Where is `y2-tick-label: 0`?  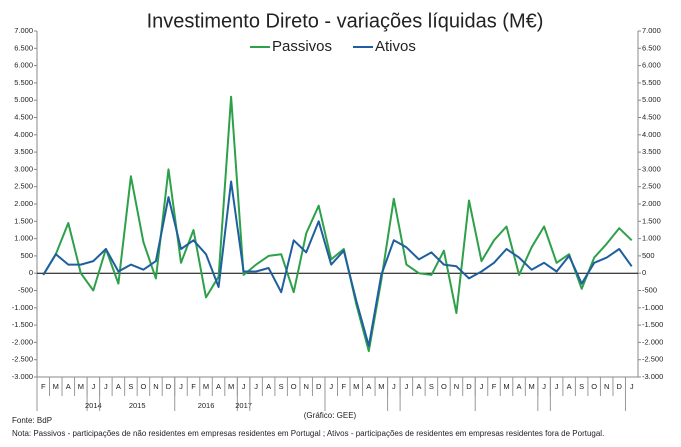
y2-tick-label: 0 is located at coordinates (644, 272).